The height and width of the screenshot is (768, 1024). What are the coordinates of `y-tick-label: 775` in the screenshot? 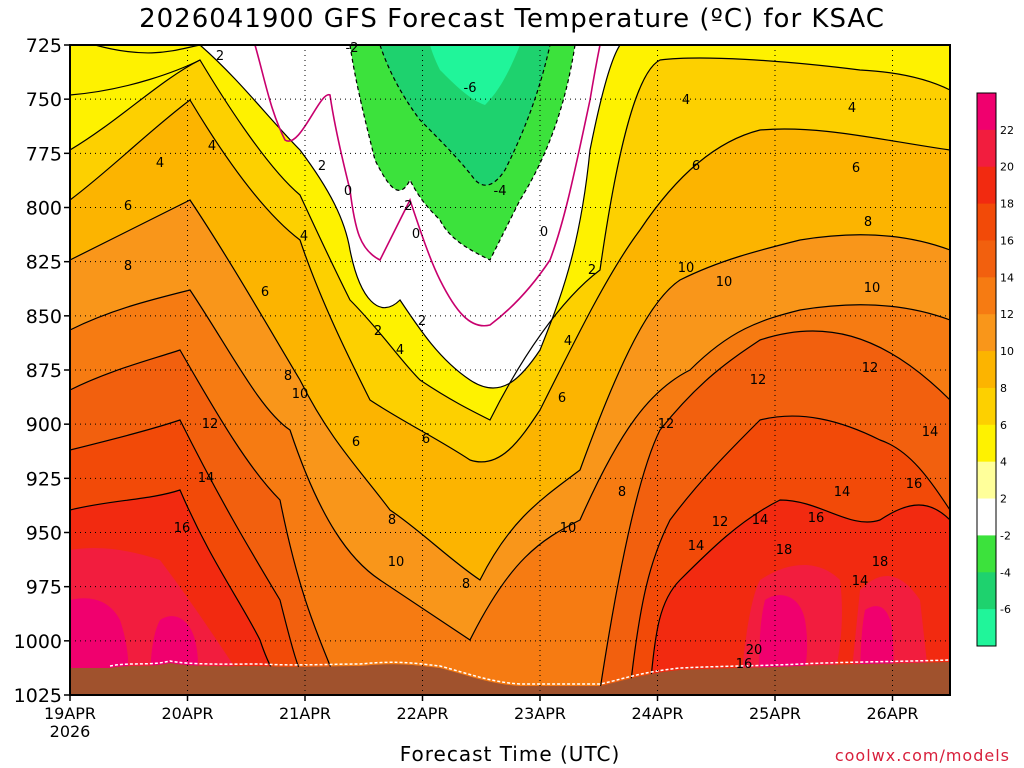 It's located at (44, 154).